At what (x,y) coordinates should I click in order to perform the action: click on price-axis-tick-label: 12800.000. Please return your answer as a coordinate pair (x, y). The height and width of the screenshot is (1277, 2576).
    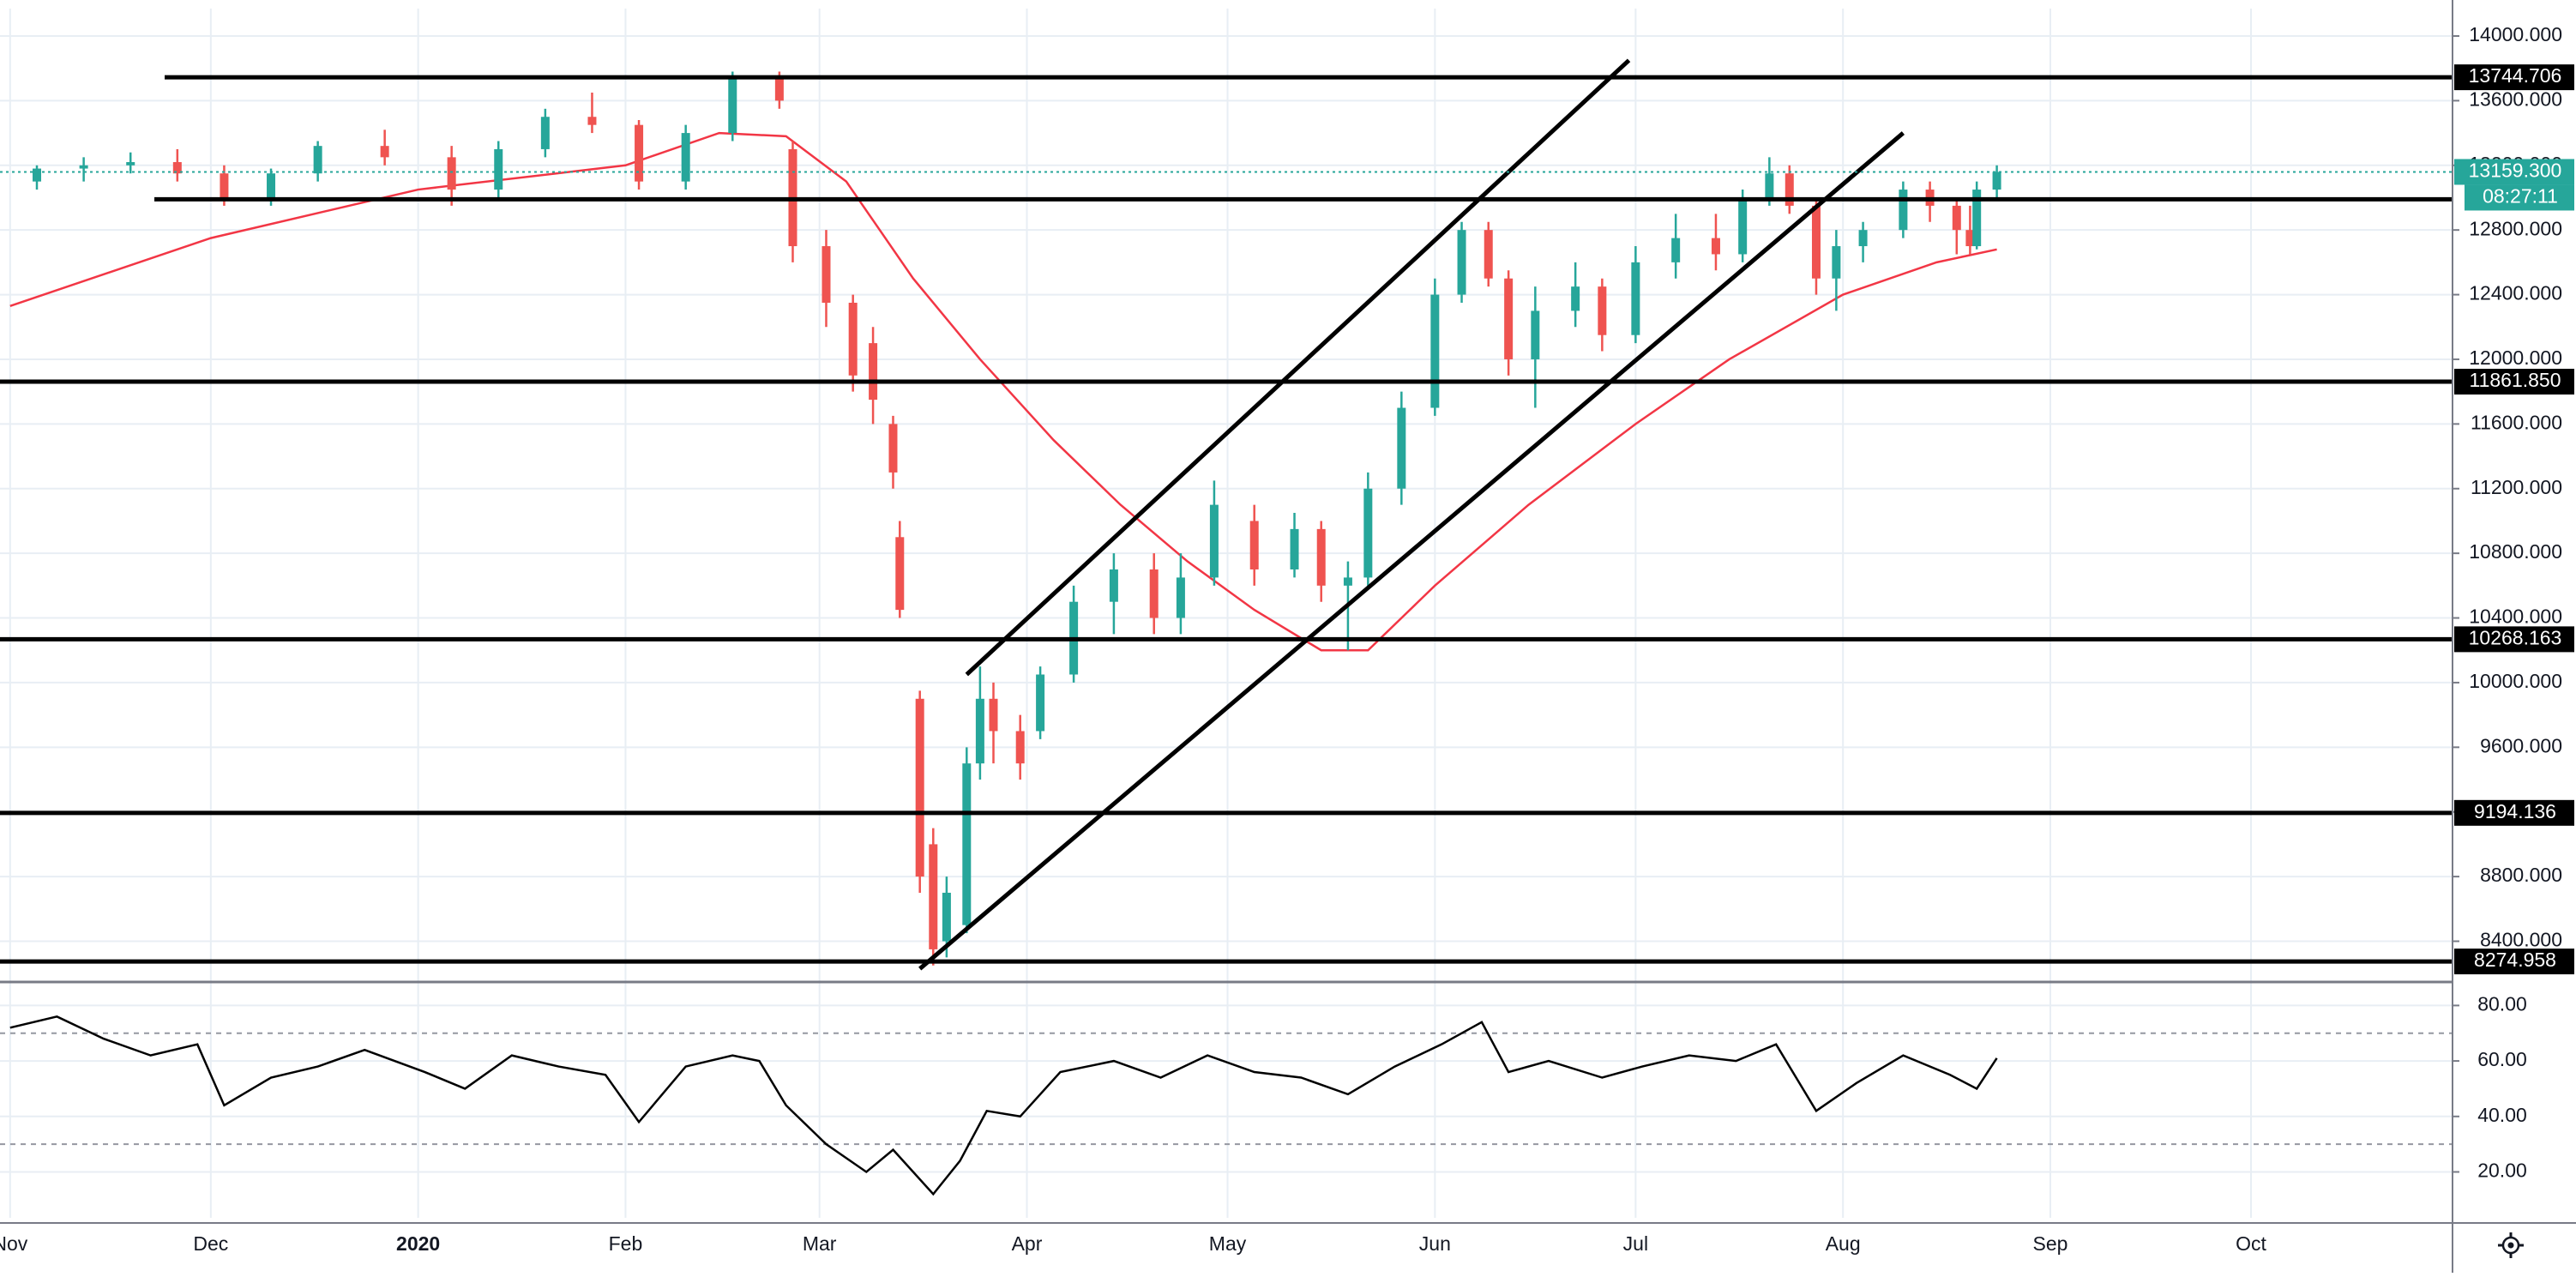
    Looking at the image, I should click on (2515, 228).